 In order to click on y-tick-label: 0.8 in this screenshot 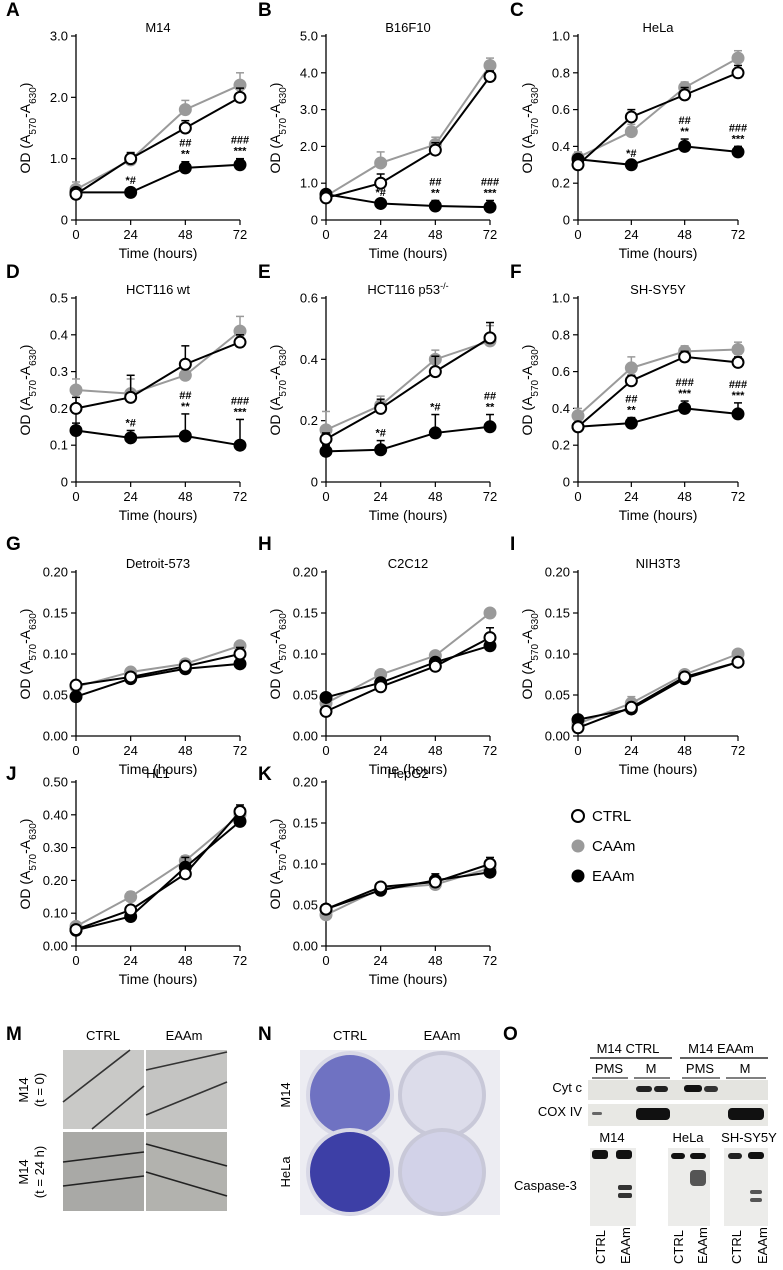, I will do `click(561, 334)`.